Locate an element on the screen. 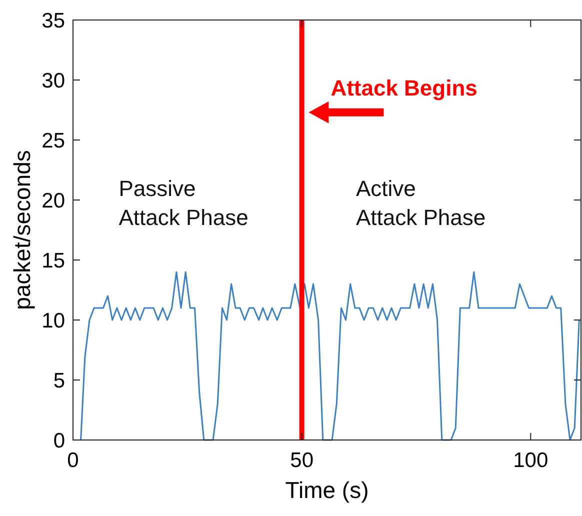  y-axis-title: packet/seconds is located at coordinates (22, 230).